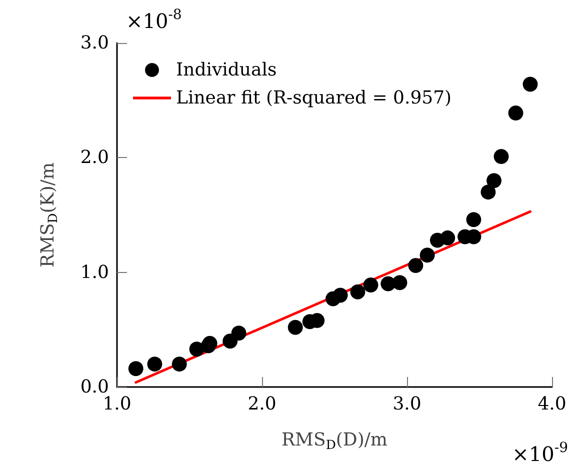 This screenshot has height=472, width=582. I want to click on y-tick-label: 2.0, so click(94, 157).